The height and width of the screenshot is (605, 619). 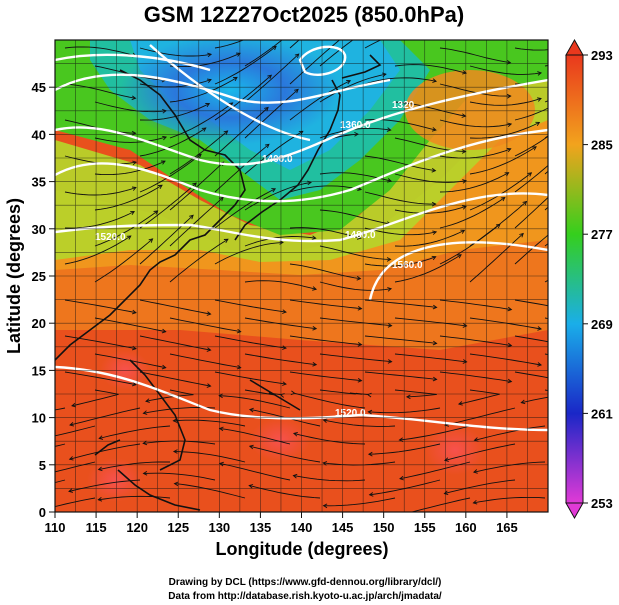 What do you see at coordinates (602, 503) in the screenshot?
I see `colorbar-tick-label: 253` at bounding box center [602, 503].